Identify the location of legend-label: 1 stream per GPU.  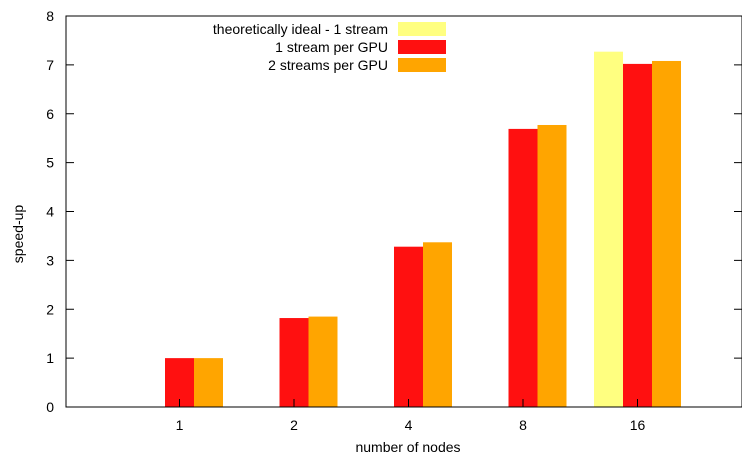
(331, 47).